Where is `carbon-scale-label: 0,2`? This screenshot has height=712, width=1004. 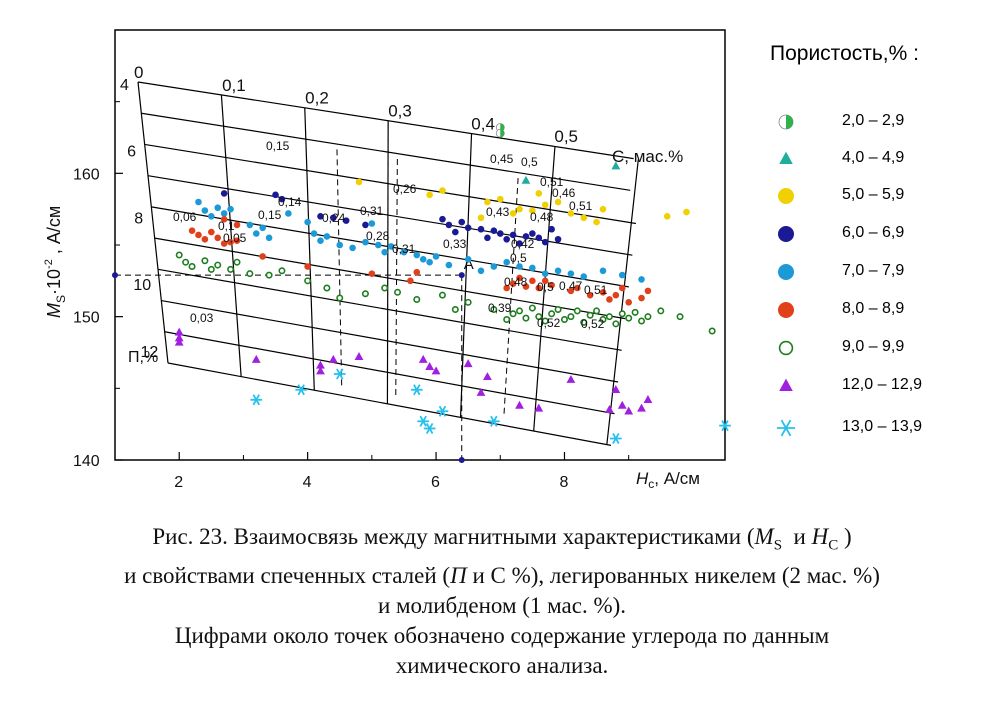
carbon-scale-label: 0,2 is located at coordinates (317, 98).